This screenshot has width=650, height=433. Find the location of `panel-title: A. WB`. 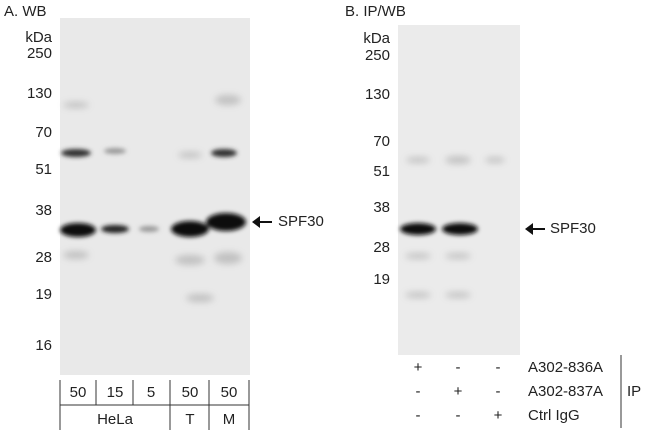

panel-title: A. WB is located at coordinates (25, 11).